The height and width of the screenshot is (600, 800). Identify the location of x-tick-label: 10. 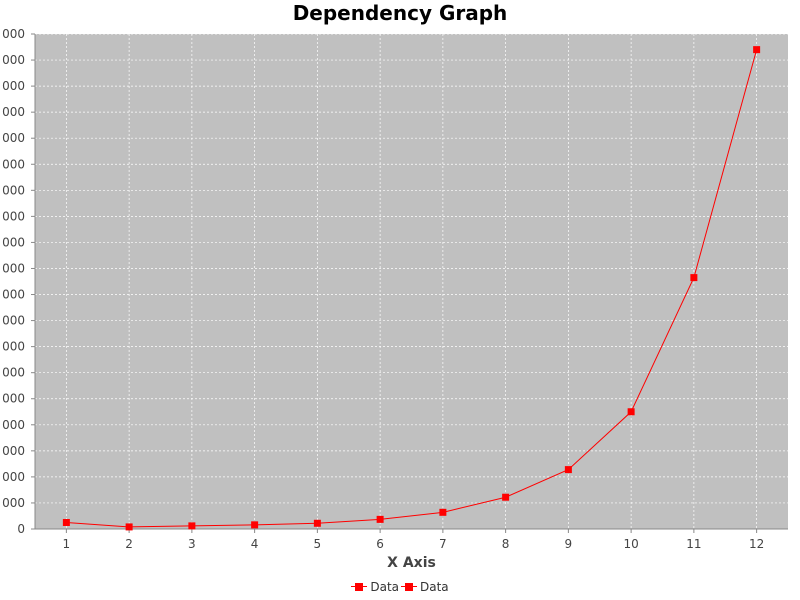
(630, 544).